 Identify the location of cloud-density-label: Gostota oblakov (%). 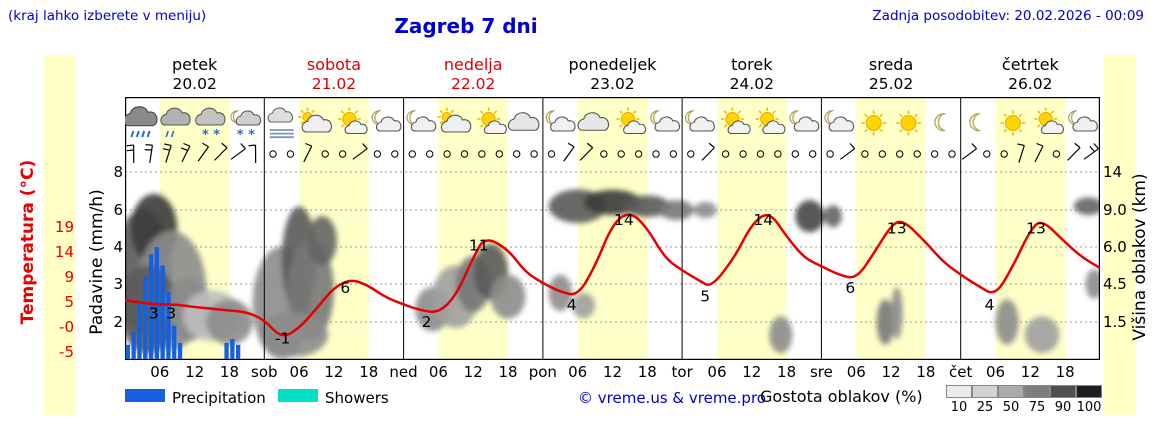
(841, 396).